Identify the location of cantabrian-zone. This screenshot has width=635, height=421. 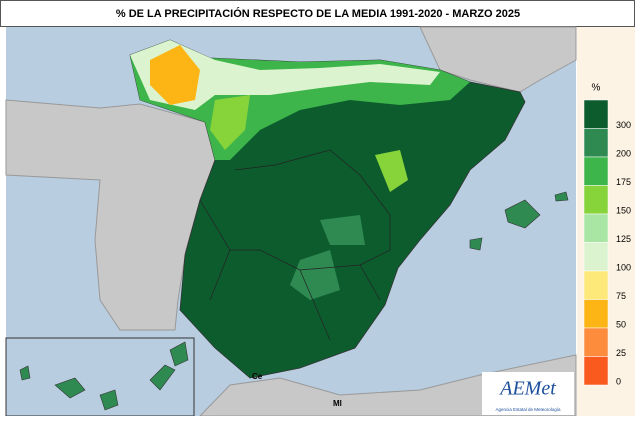
(285, 75).